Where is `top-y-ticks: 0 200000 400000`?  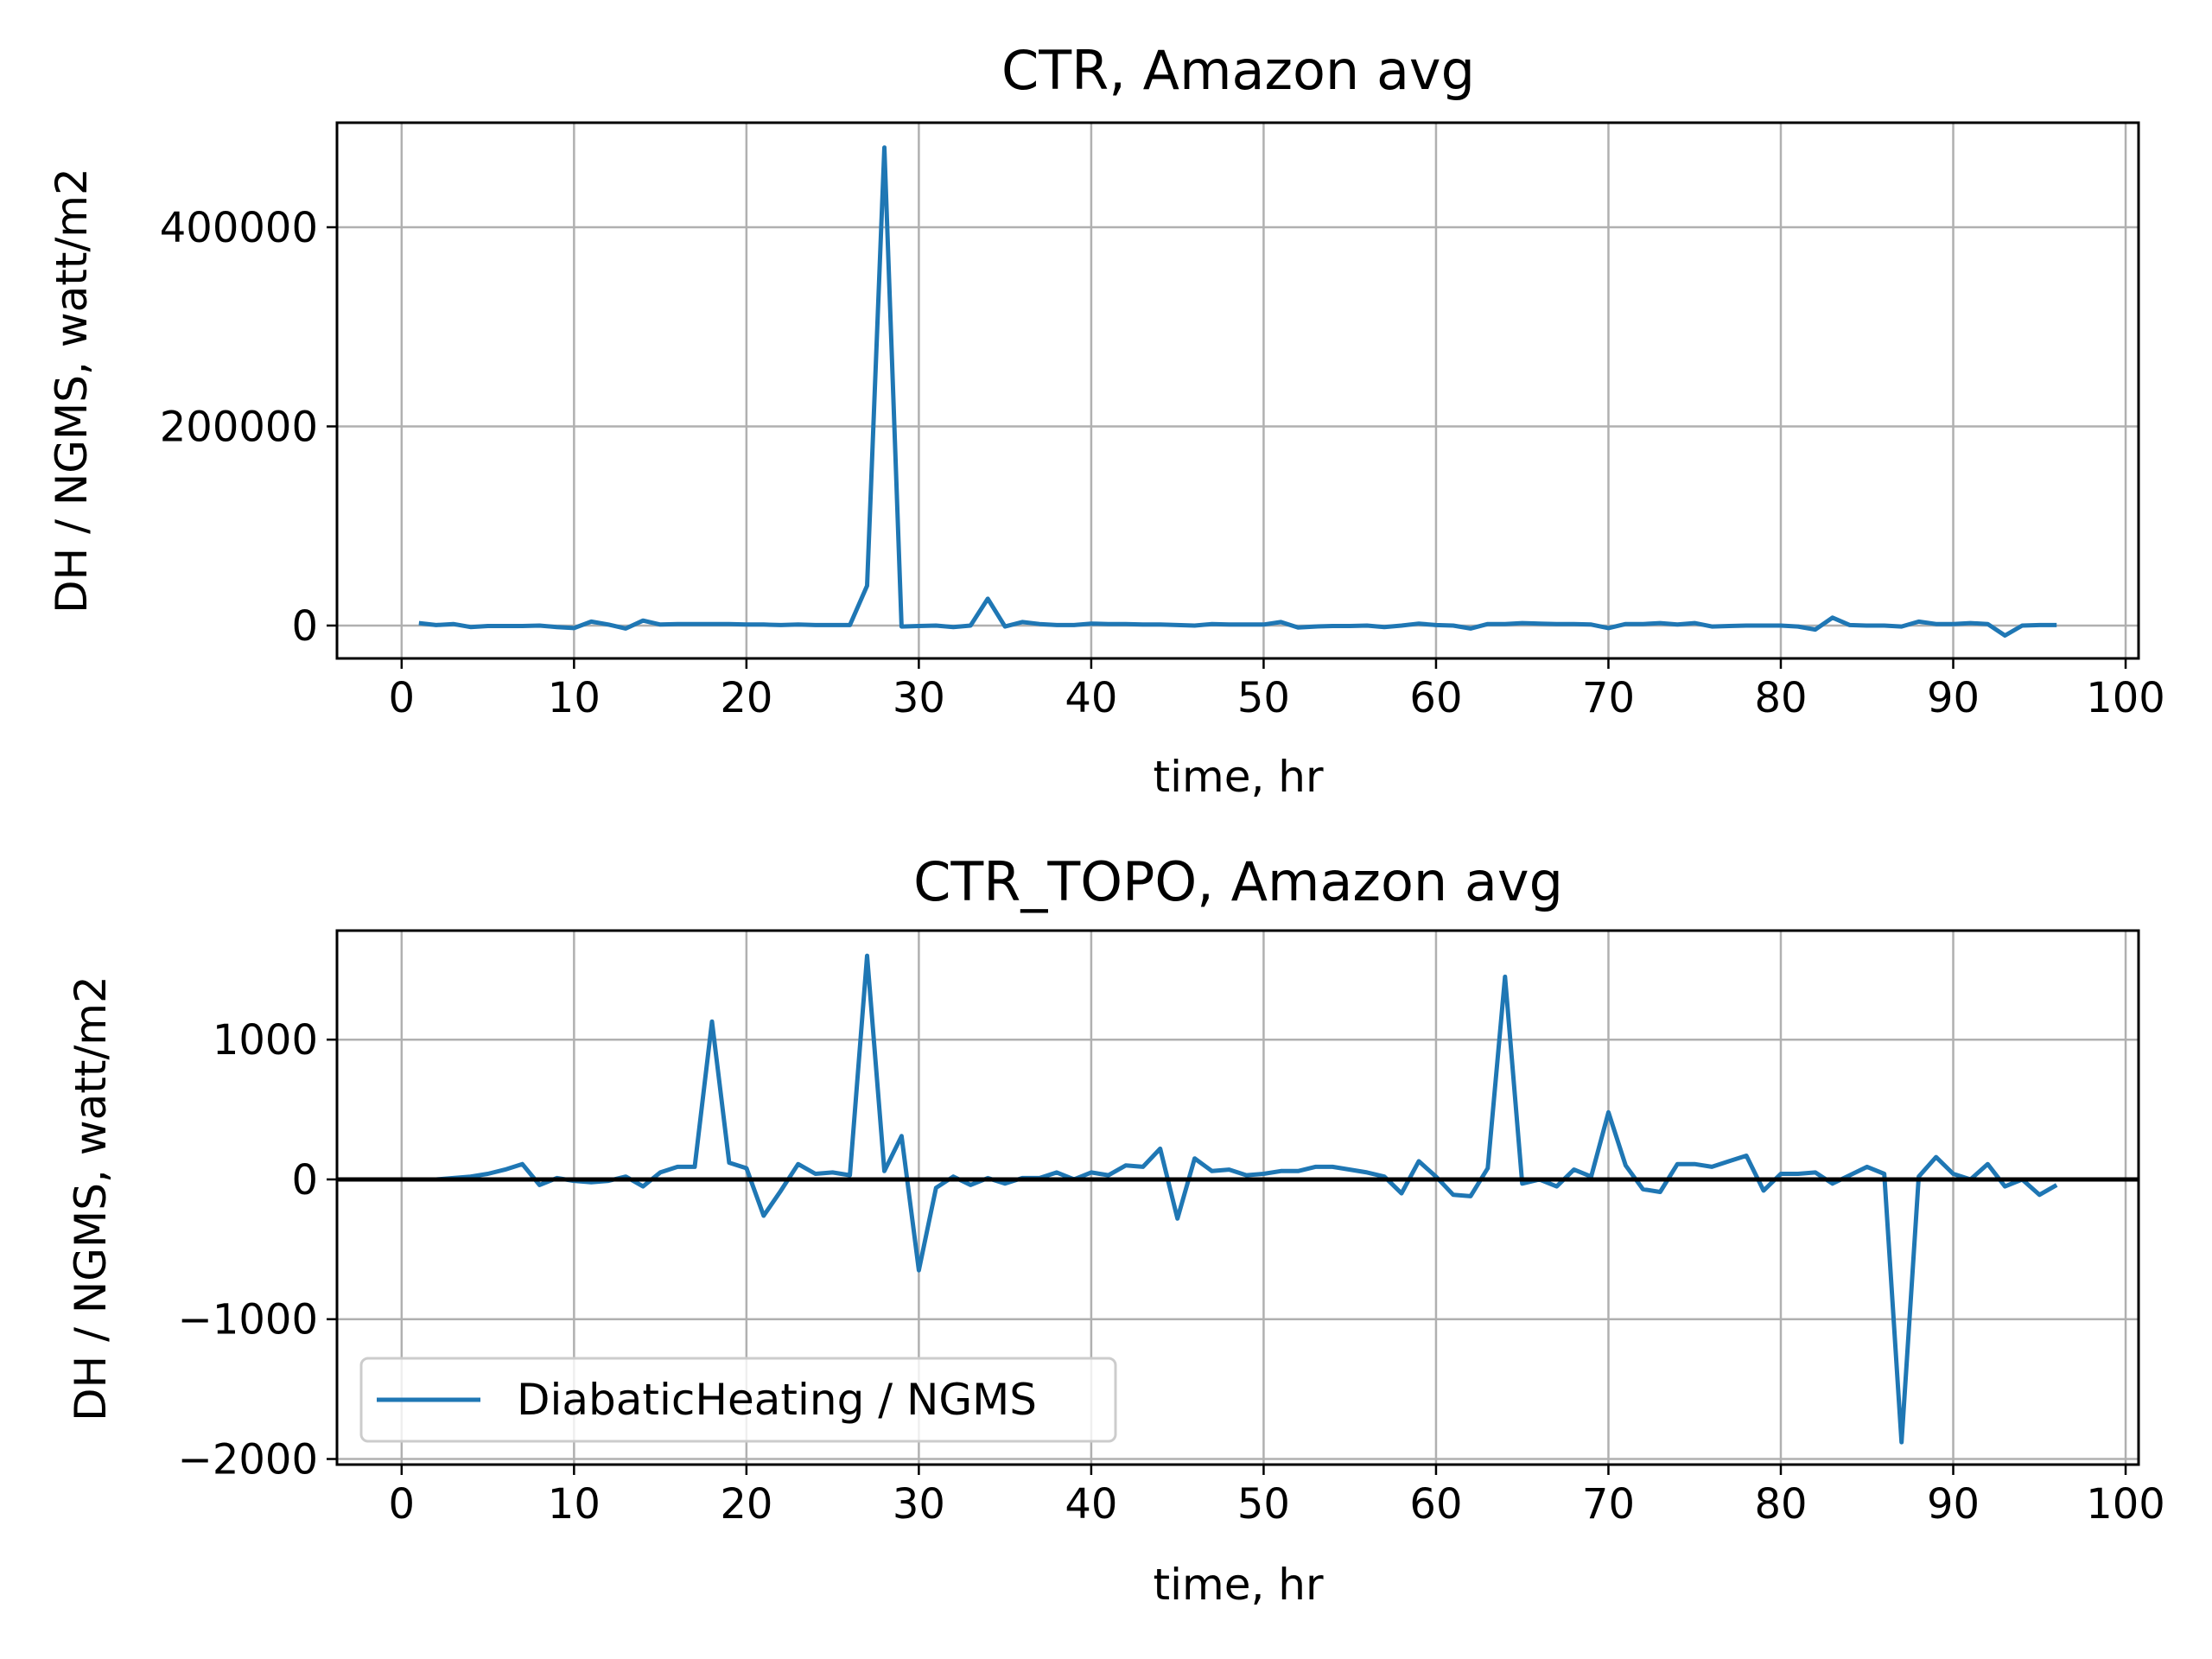
top-y-ticks: 0 200000 400000 is located at coordinates (248, 427).